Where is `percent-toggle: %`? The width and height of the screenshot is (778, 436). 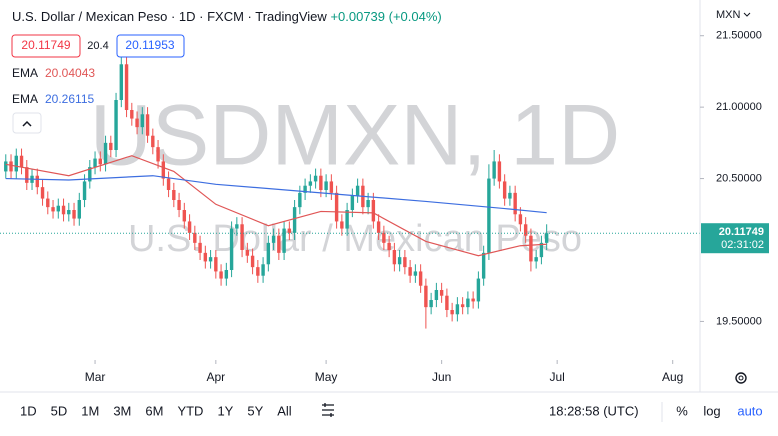
percent-toggle: % is located at coordinates (682, 410).